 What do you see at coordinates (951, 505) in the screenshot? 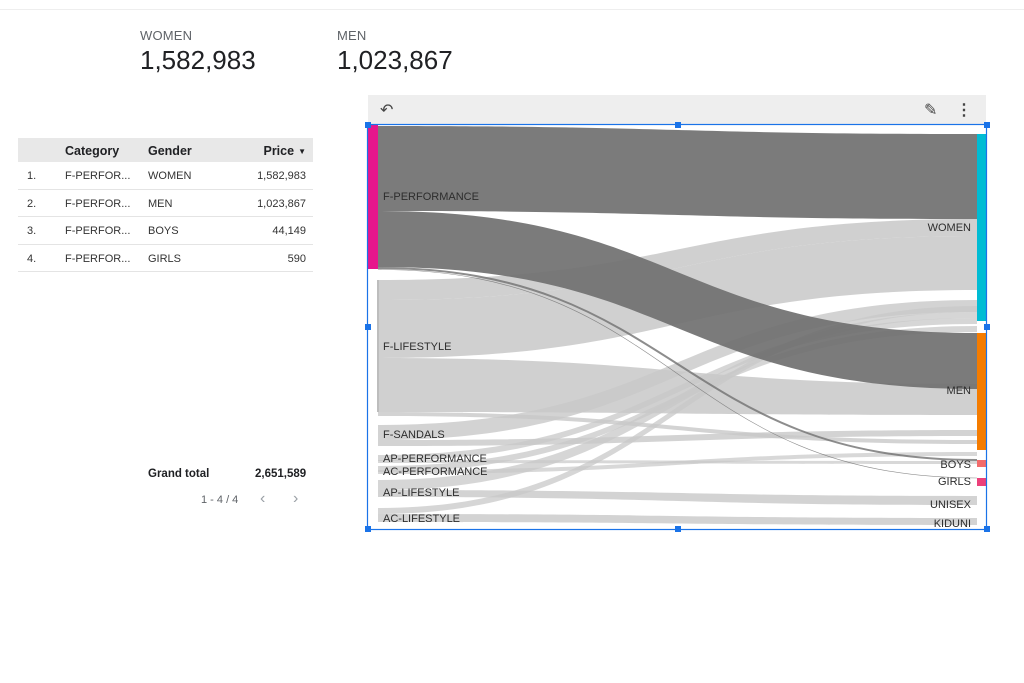
I see `sankey-target-label: UNISEX` at bounding box center [951, 505].